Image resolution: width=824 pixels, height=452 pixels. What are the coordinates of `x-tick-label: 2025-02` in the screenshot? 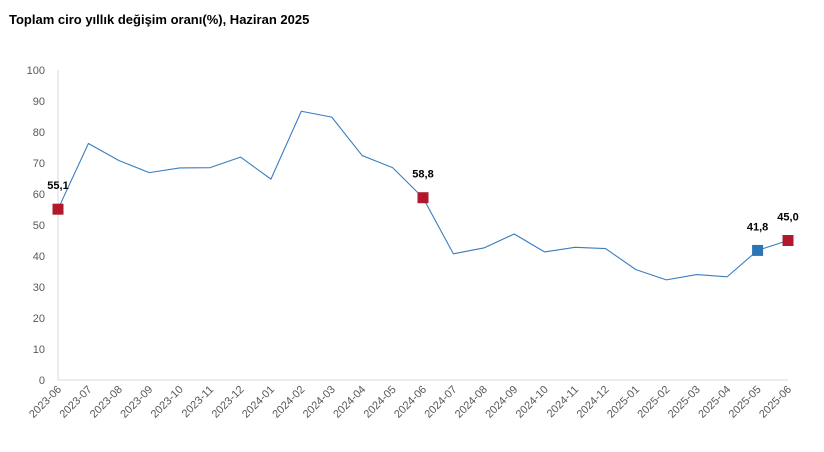 It's located at (653, 402).